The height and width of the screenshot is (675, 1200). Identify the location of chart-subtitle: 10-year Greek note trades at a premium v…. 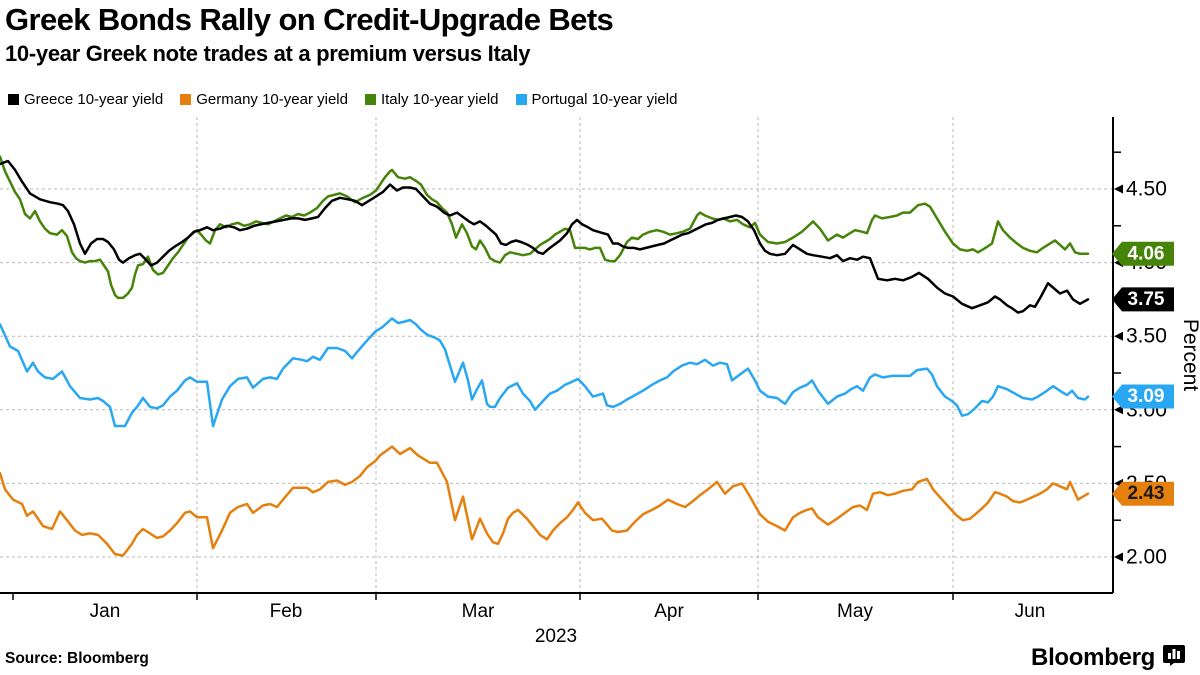
(268, 53).